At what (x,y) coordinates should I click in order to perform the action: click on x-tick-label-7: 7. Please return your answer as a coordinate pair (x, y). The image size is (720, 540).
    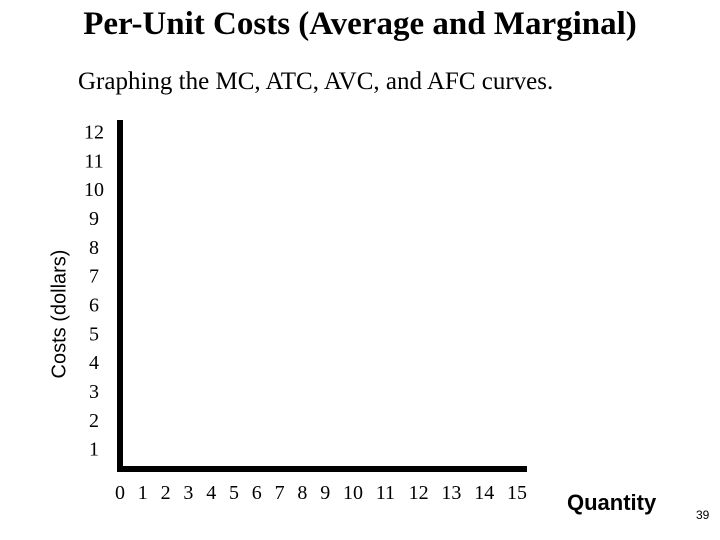
    Looking at the image, I should click on (280, 493).